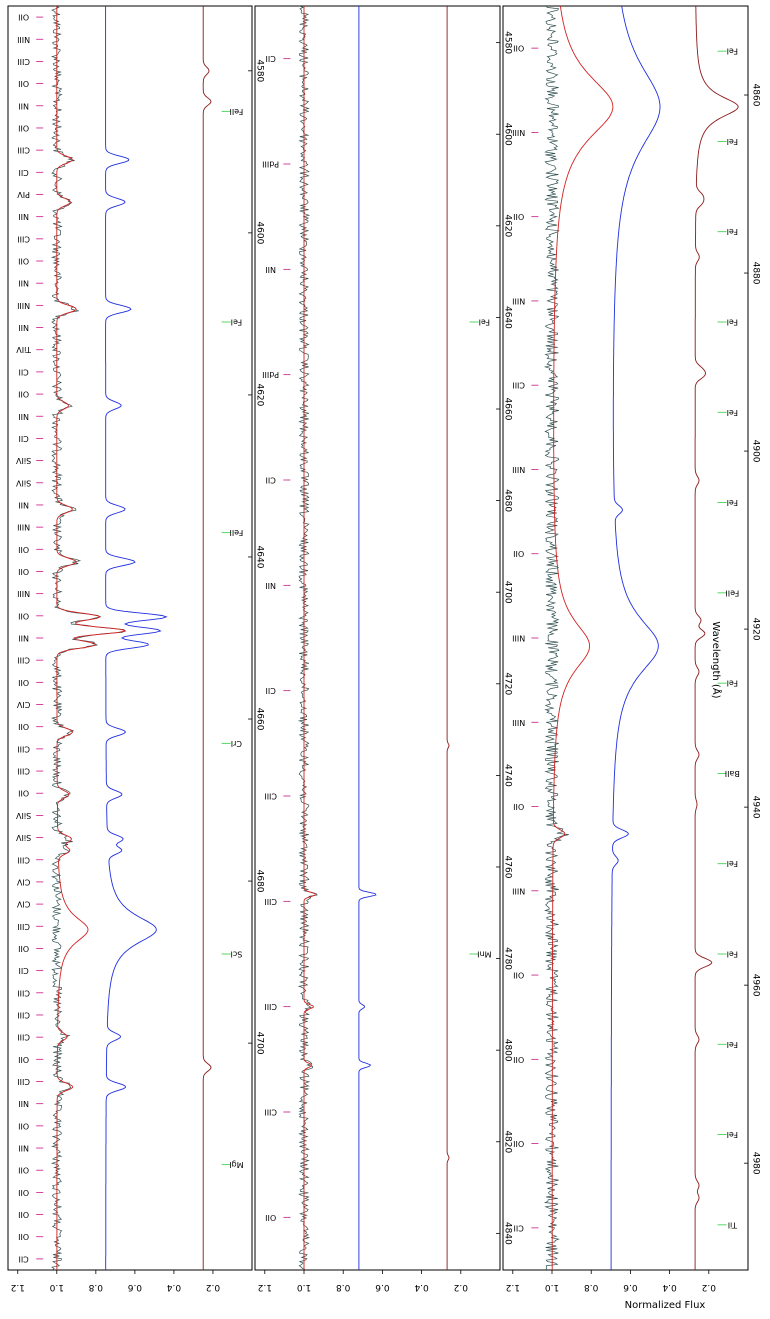 The width and height of the screenshot is (770, 1319). Describe the element at coordinates (756, 985) in the screenshot. I see `wavelength-tick-label: 4960` at that location.